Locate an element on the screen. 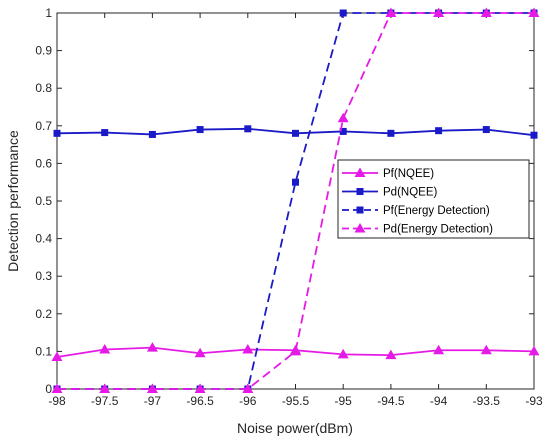  legend-label: Pf(NQEE) is located at coordinates (408, 174).